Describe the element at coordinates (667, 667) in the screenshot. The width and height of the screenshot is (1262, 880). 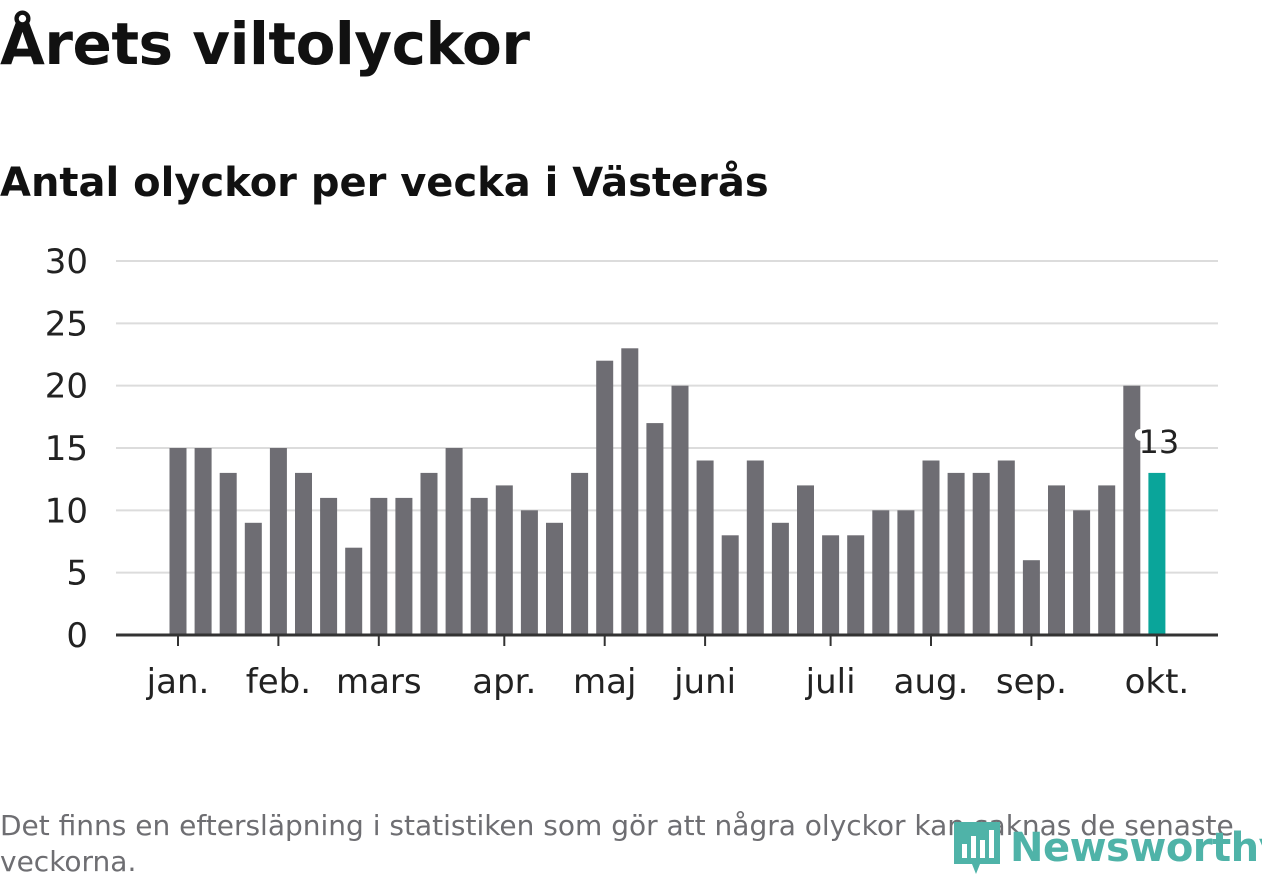
I see `x-axis: jan. feb. mars apr. maj juni juli aug. sep. okt.` at that location.